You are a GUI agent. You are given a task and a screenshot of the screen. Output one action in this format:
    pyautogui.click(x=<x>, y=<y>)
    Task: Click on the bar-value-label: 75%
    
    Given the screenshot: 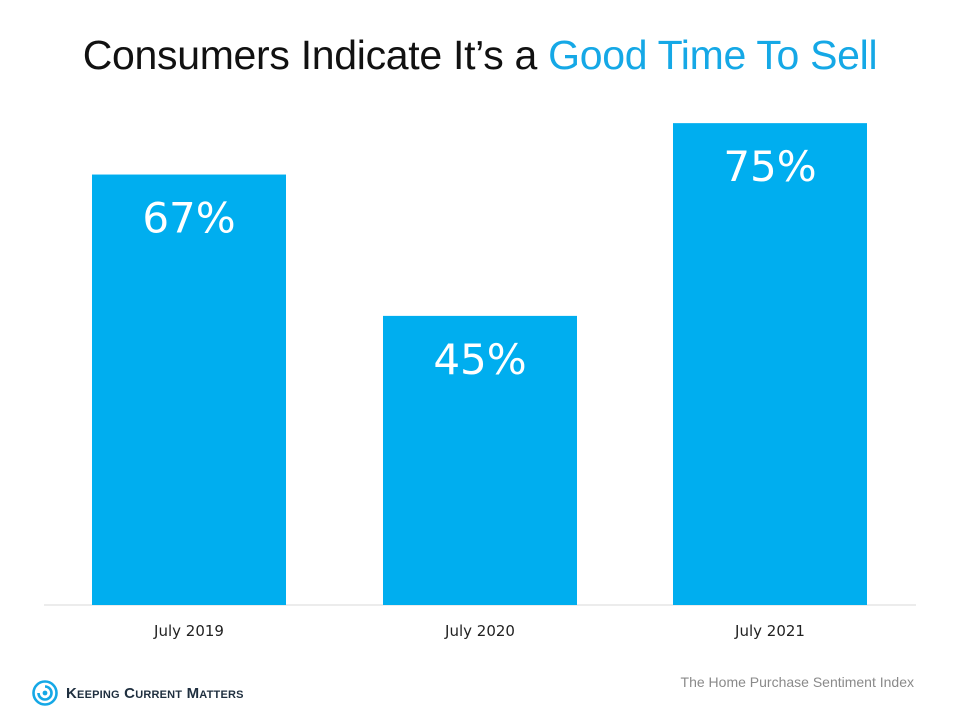 What is the action you would take?
    pyautogui.click(x=769, y=166)
    